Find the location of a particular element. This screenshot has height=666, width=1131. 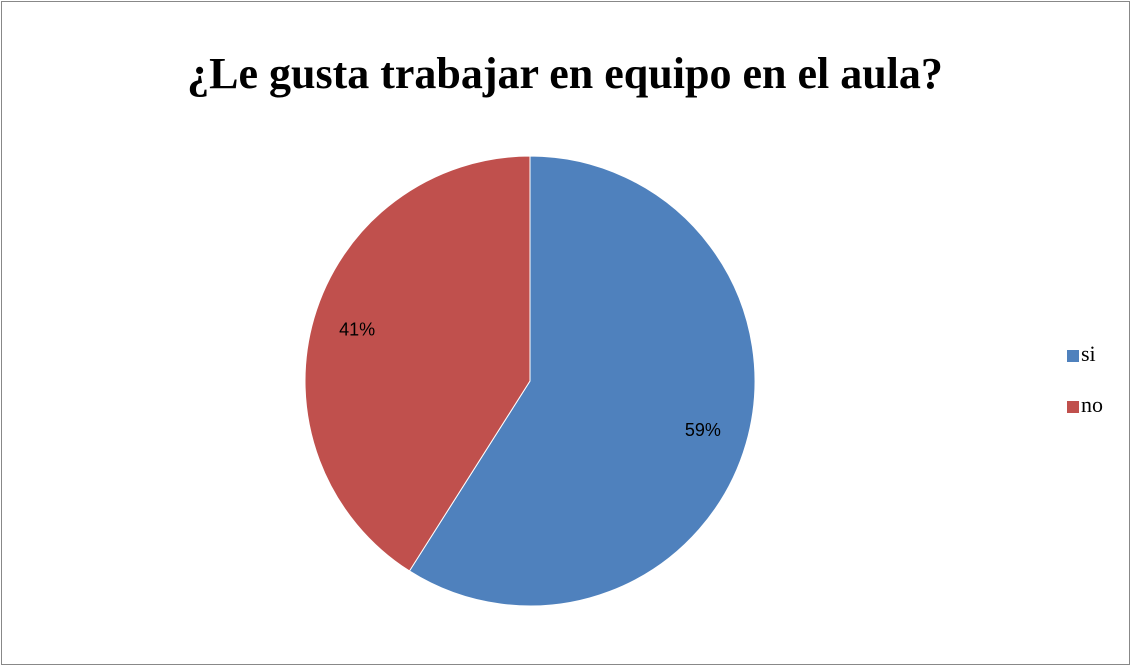

data-label: 41% is located at coordinates (357, 330).